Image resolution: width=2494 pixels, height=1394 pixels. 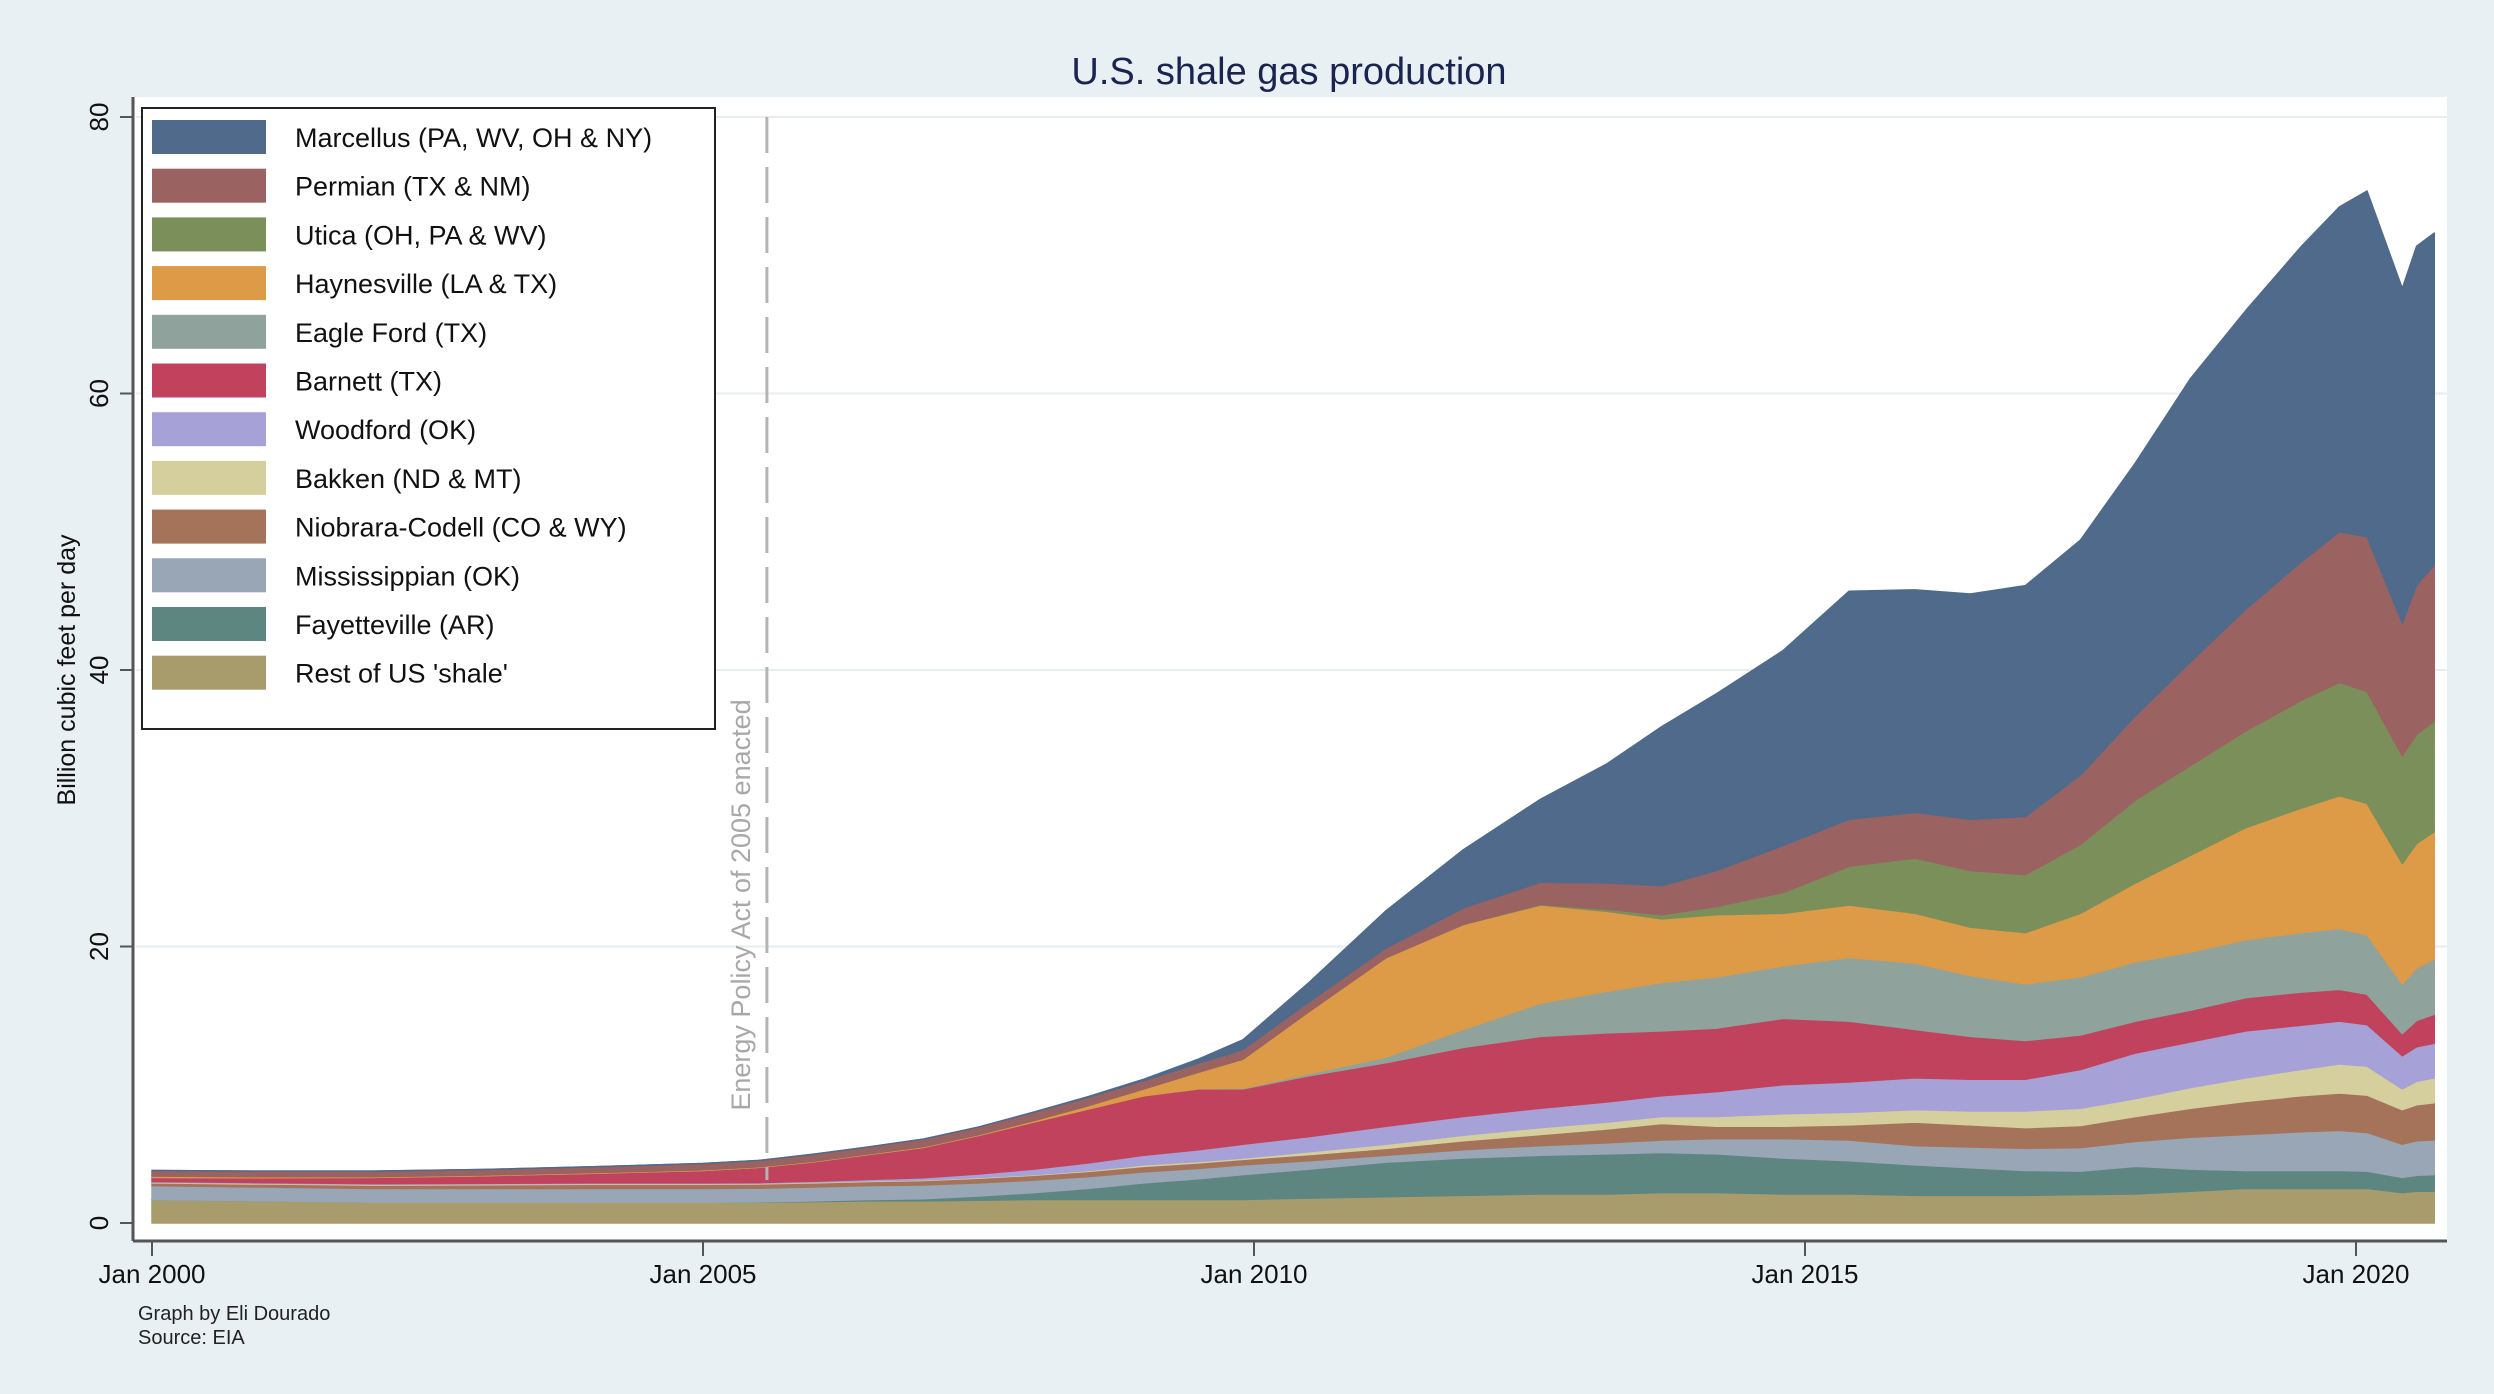 What do you see at coordinates (391, 333) in the screenshot?
I see `legend-label-eagle-ford-tx: Eagle Ford (TX)` at bounding box center [391, 333].